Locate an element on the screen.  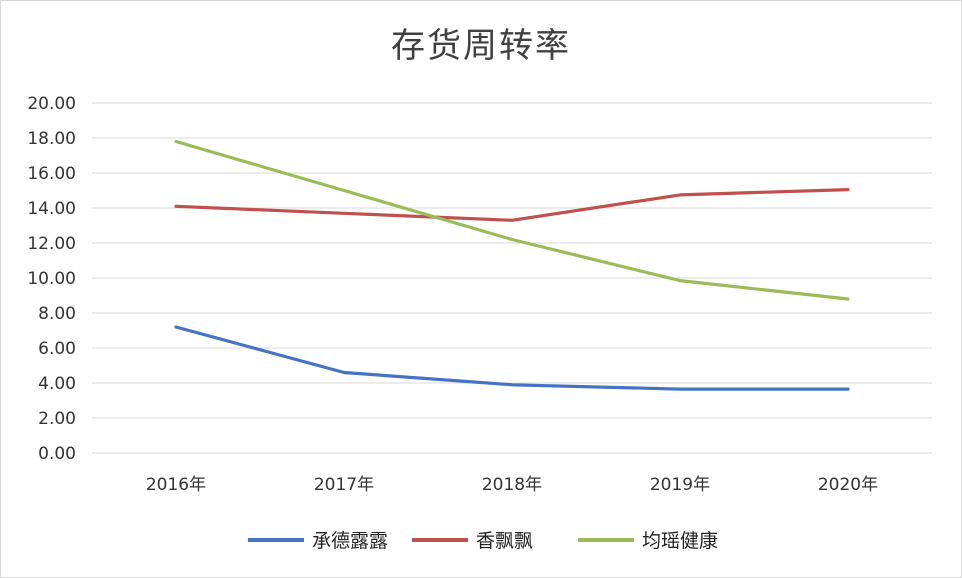
chart-title: 存货周转率 is located at coordinates (481, 46).